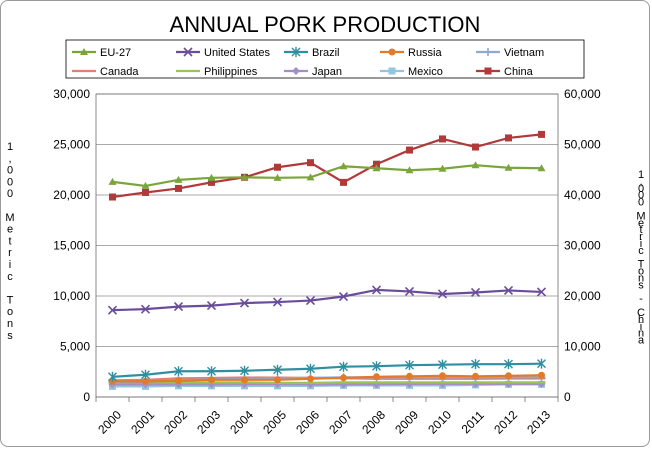 Image resolution: width=652 pixels, height=449 pixels. What do you see at coordinates (115, 53) in the screenshot?
I see `legend-label: EU-27` at bounding box center [115, 53].